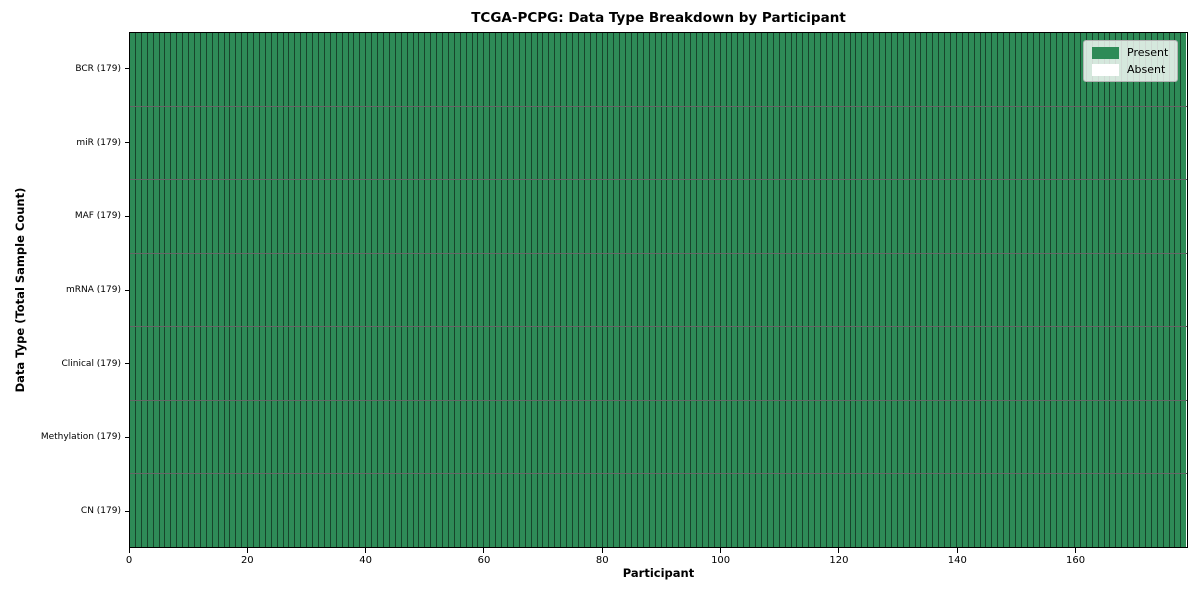 The width and height of the screenshot is (1200, 600). Describe the element at coordinates (839, 560) in the screenshot. I see `x-tick-label: 120` at that location.